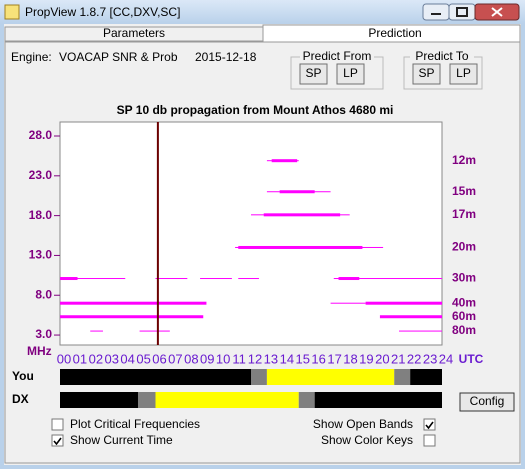 The width and height of the screenshot is (525, 474). I want to click on y-tick-label: 8.0, so click(43, 294).